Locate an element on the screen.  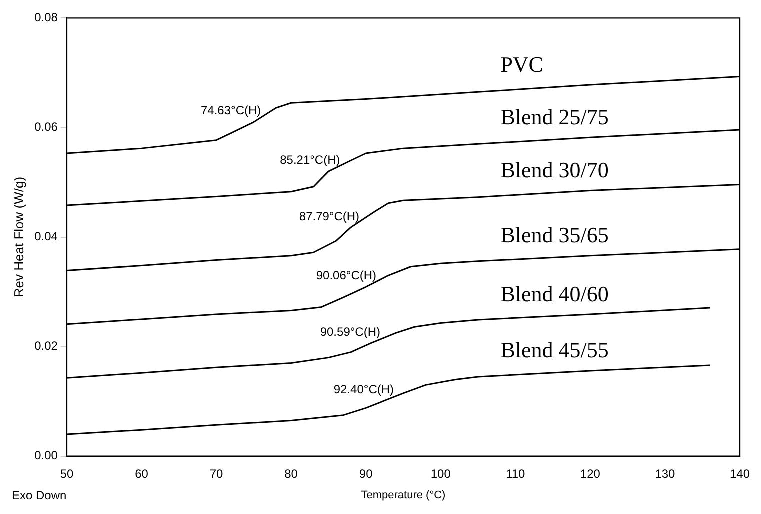
series-label: Blend 30/70 is located at coordinates (554, 170).